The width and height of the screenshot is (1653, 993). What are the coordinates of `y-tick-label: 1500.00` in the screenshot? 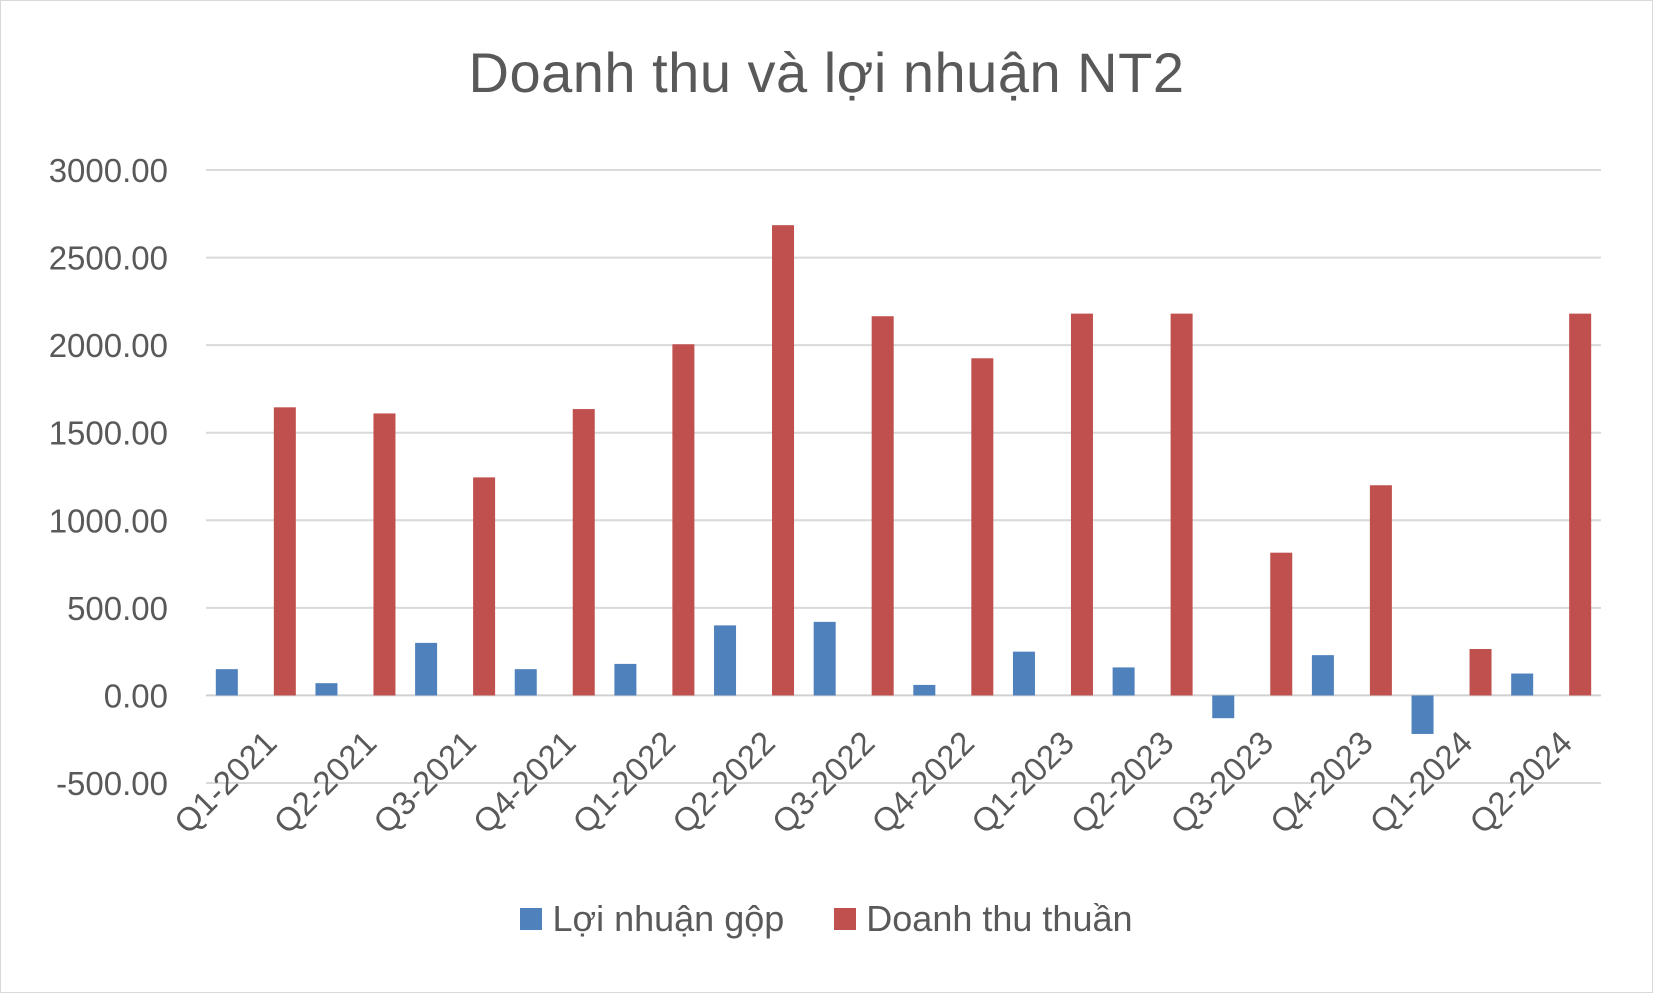 It's located at (108, 433).